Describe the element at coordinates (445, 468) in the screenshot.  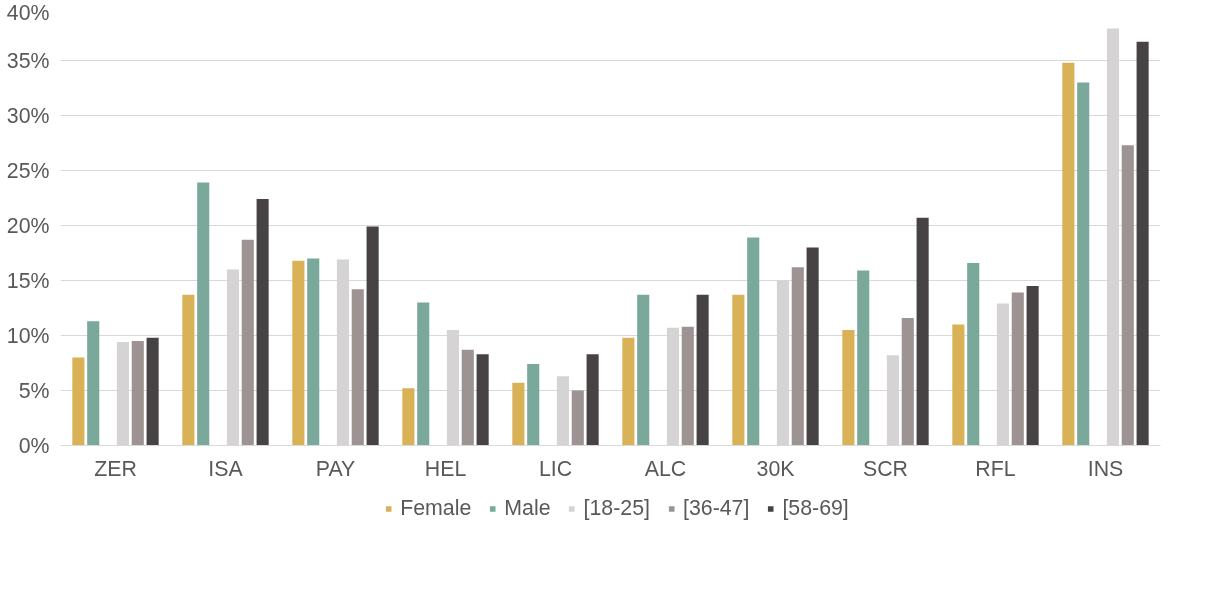
I see `x-tick-label: HEL` at that location.